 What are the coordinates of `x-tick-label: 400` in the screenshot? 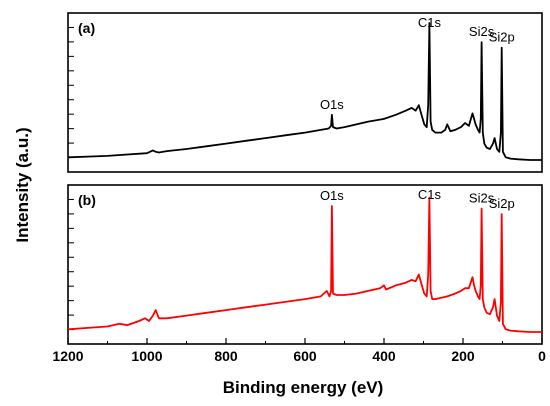 It's located at (384, 356).